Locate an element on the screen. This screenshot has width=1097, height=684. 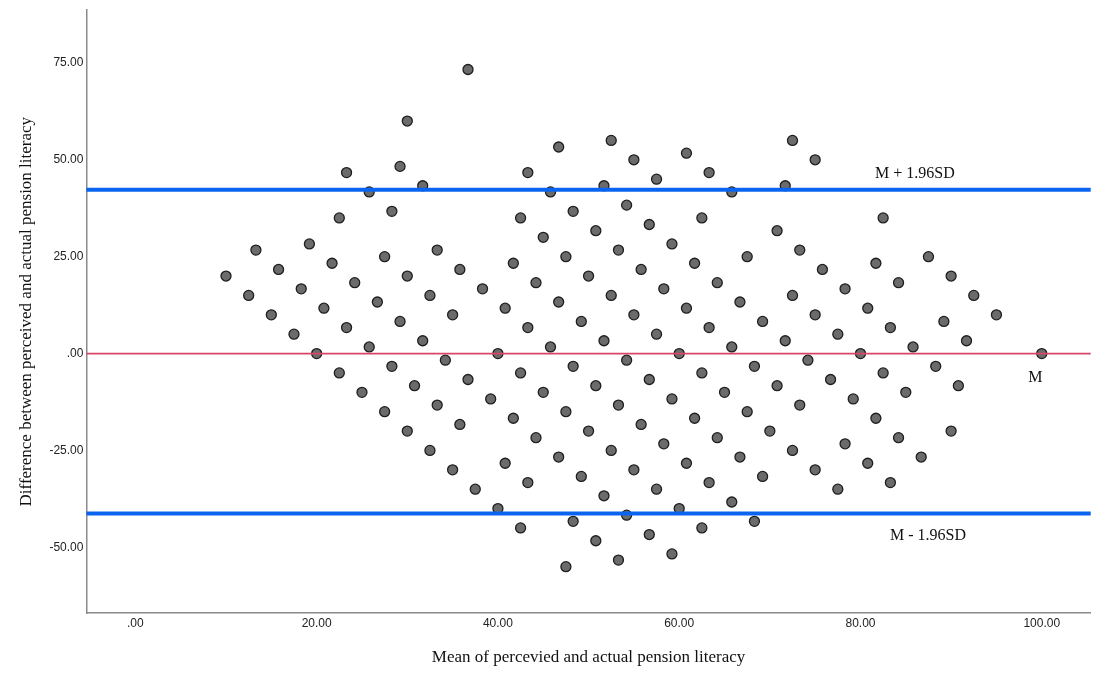
y-tick-label: 25.00 is located at coordinates (68, 255).